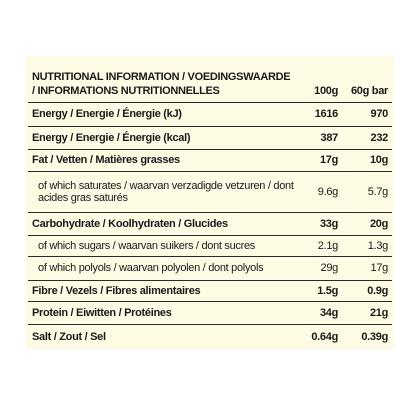 This screenshot has height=416, width=416. I want to click on nutrient-label: Fat / Vetten / Matières grasses, so click(163, 160).